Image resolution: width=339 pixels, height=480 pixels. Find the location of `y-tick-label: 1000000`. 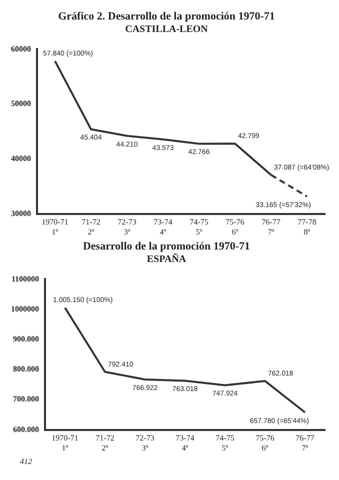

y-tick-label: 1000000 is located at coordinates (25, 309).